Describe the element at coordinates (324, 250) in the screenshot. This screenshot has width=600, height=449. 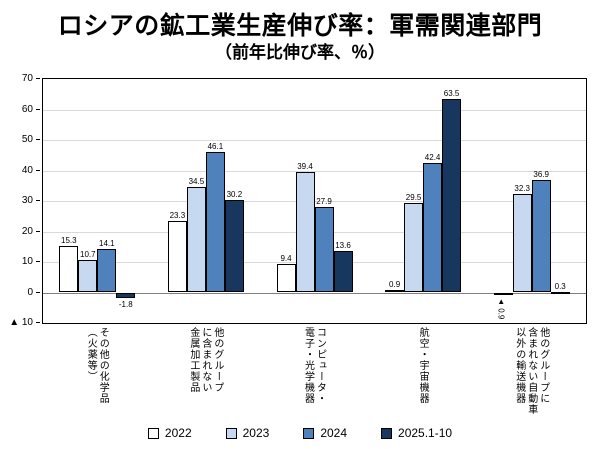
I see `bar-2024-cat3` at that location.